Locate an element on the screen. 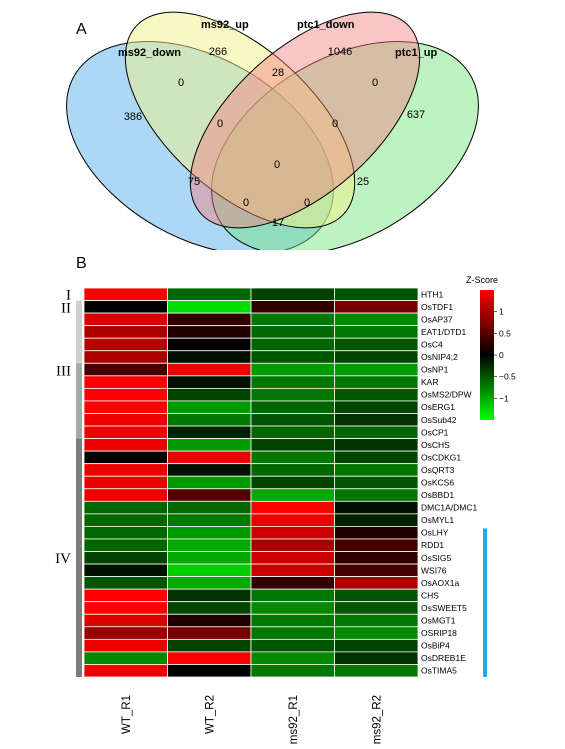  cluster-label: I is located at coordinates (68, 295).